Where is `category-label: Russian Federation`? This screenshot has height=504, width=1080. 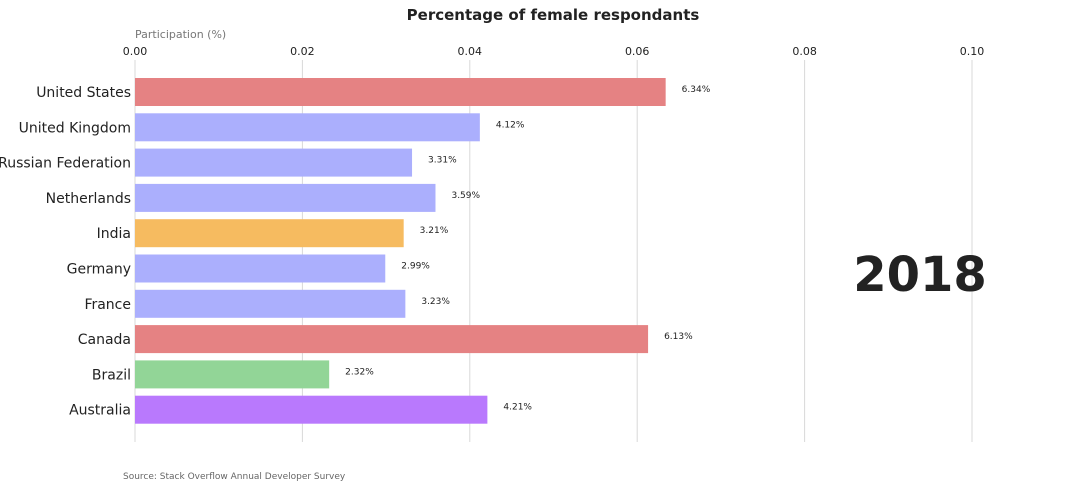 category-label: Russian Federation is located at coordinates (65, 164).